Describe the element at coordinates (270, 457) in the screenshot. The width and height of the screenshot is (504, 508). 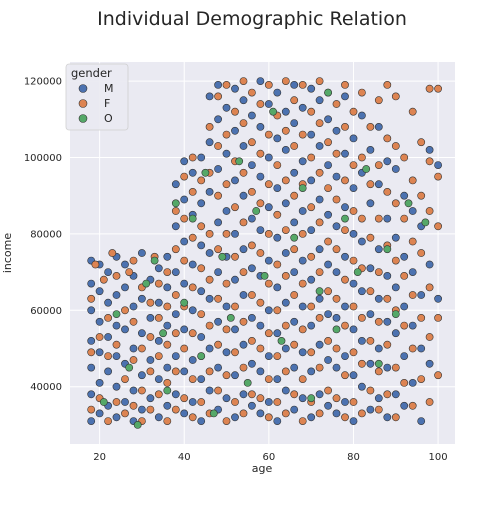
I see `x-tick-labels: 20 40 60 80 100` at that location.